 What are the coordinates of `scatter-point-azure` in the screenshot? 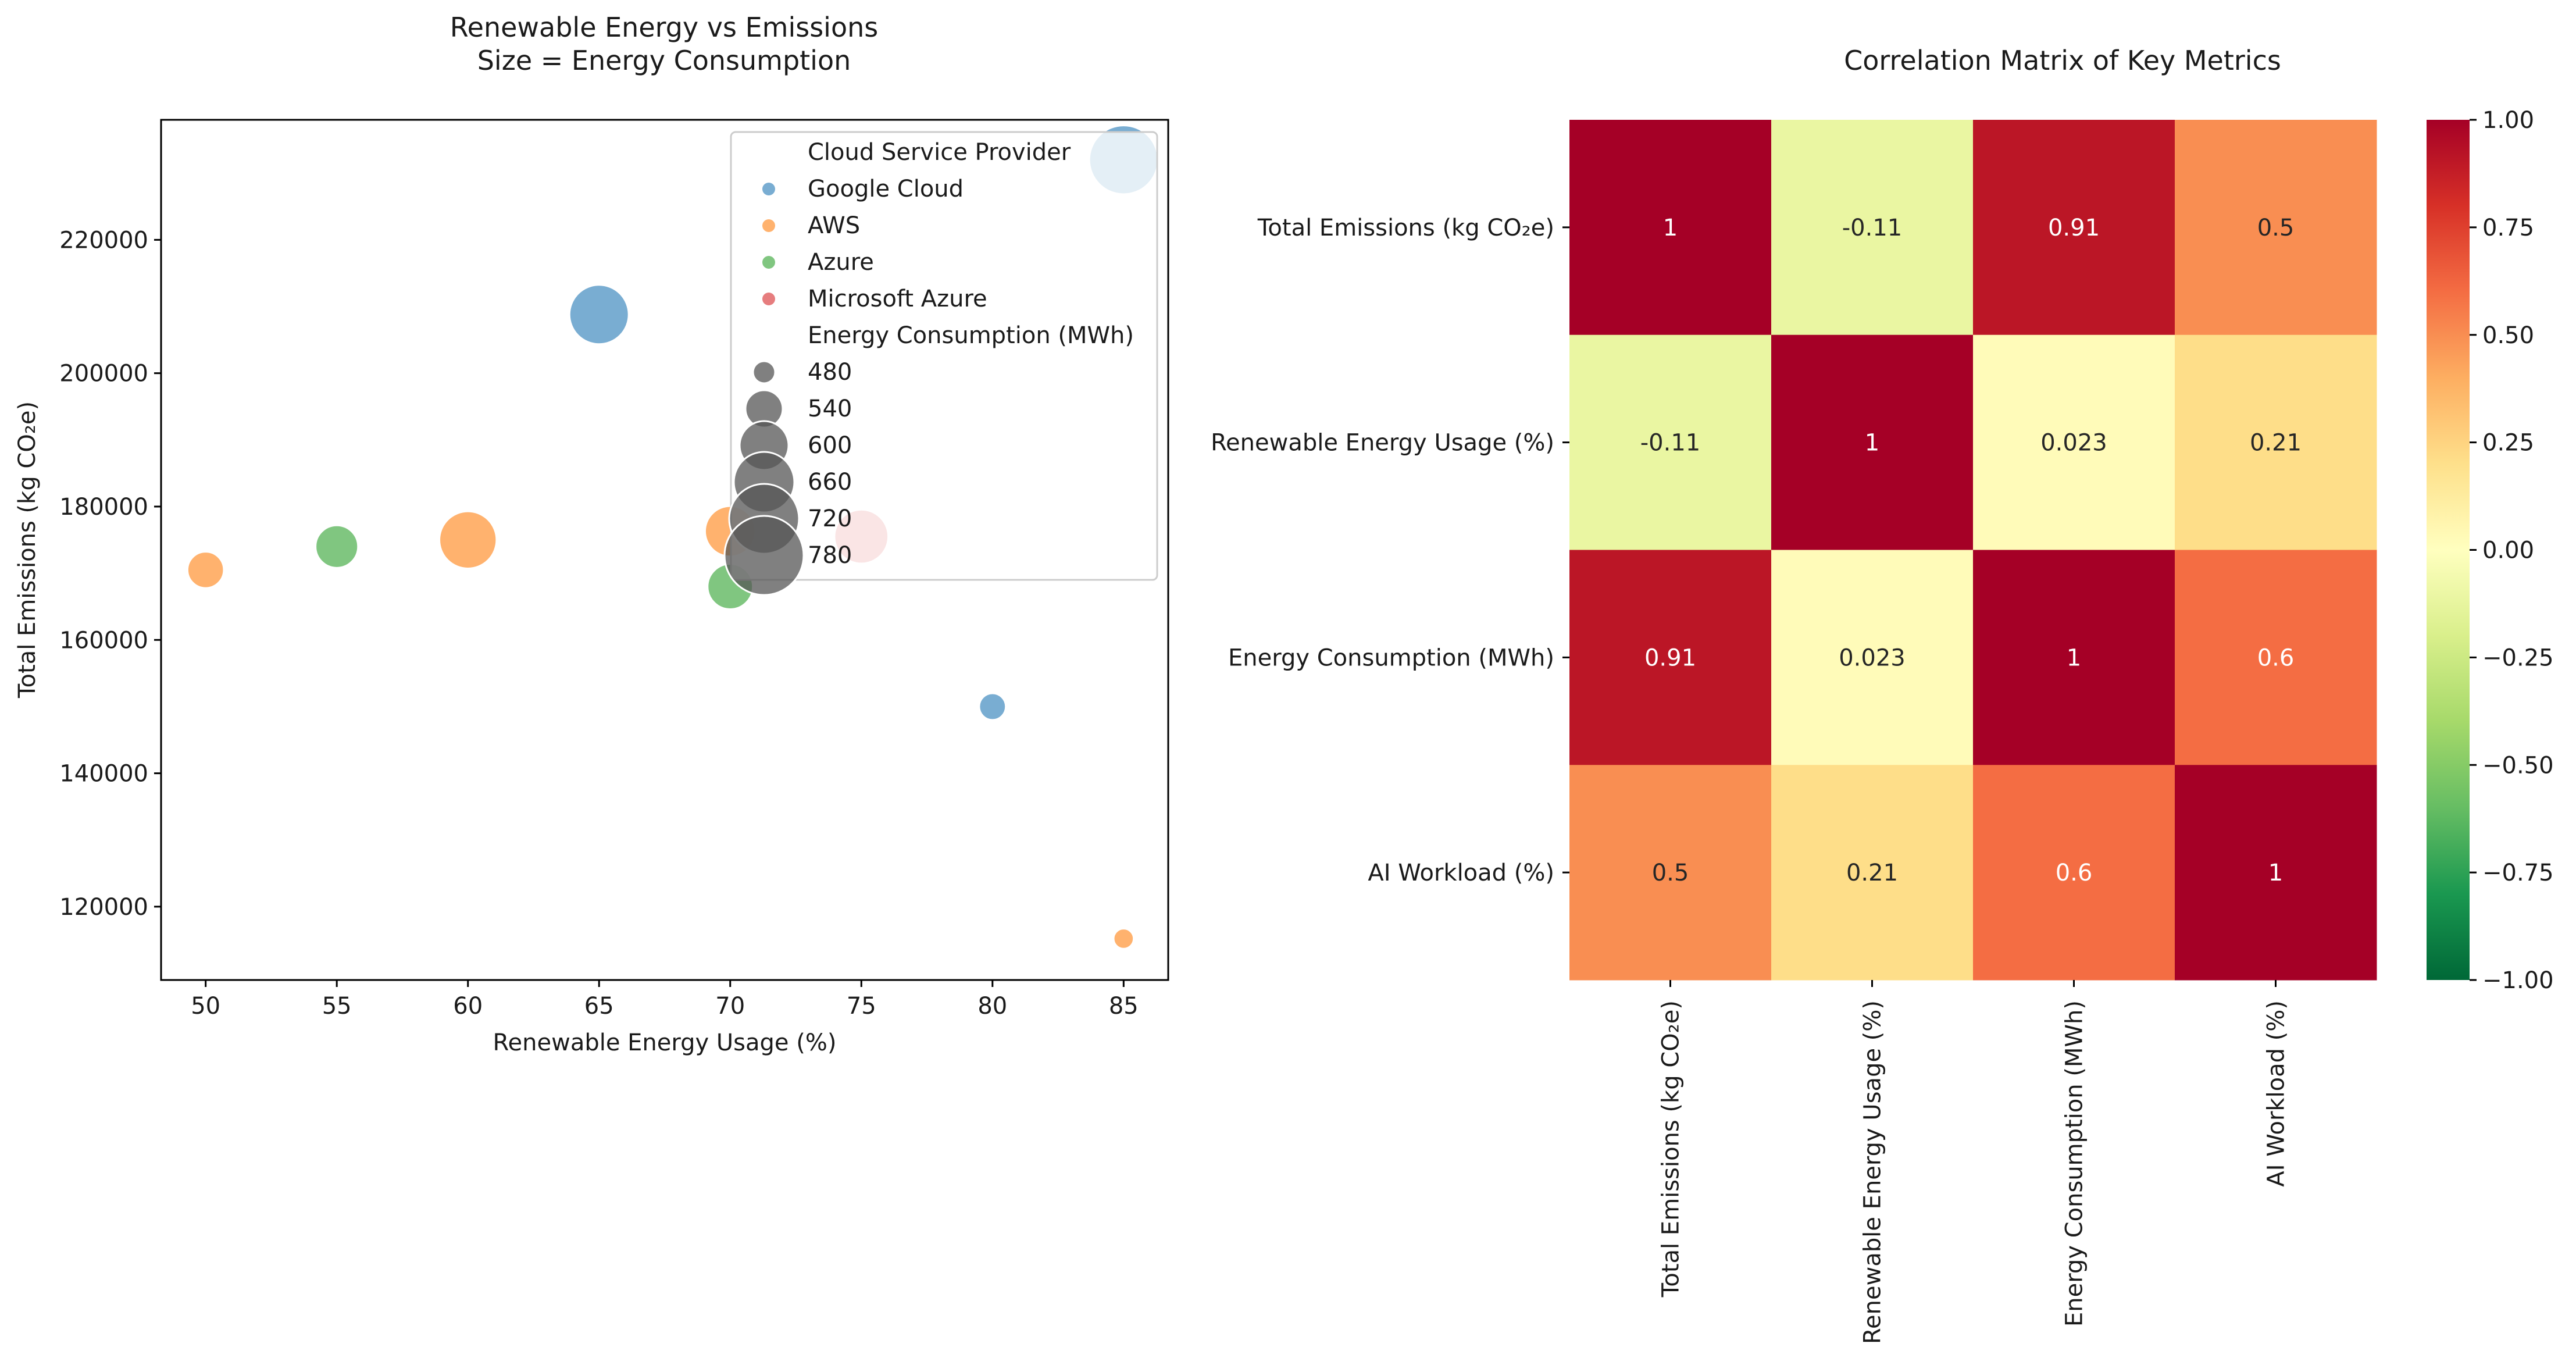 It's located at (337, 546).